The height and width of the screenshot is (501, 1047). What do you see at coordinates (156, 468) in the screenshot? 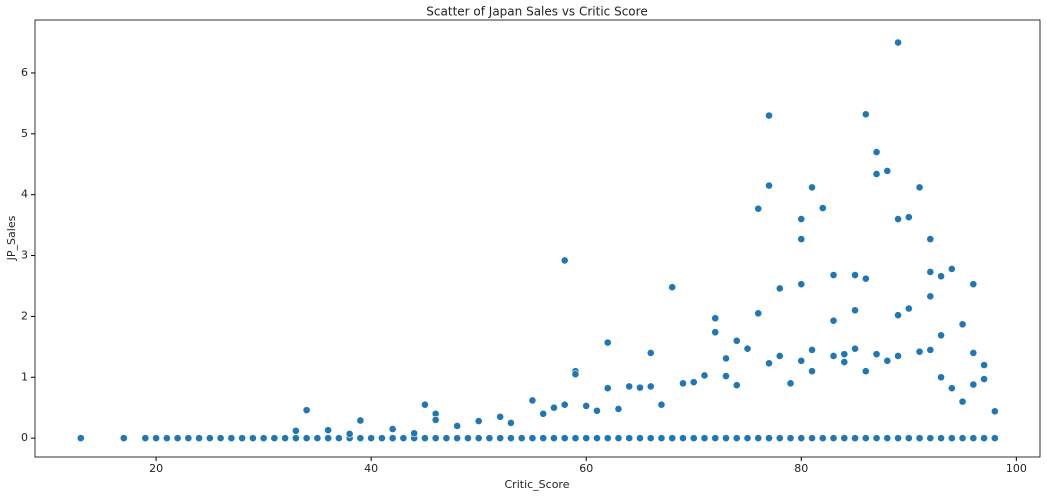
I see `x-tick-label: 20` at bounding box center [156, 468].